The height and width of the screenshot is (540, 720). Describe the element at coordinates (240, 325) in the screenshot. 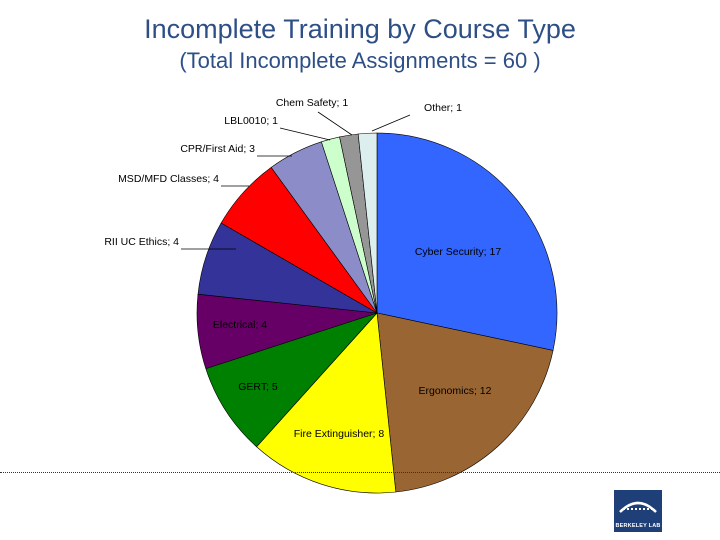

I see `slice-label: Electrical; 4` at that location.